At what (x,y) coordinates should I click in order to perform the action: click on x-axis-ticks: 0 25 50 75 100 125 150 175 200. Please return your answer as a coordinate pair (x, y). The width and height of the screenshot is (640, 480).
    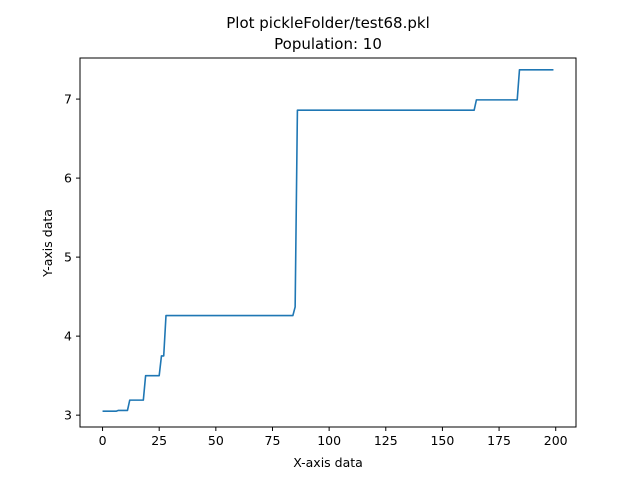
    Looking at the image, I should click on (333, 437).